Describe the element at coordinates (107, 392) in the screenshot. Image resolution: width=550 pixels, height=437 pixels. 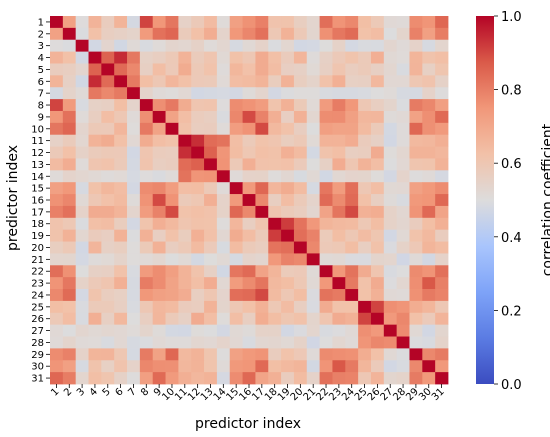
I see `x-tick-label: 5` at that location.